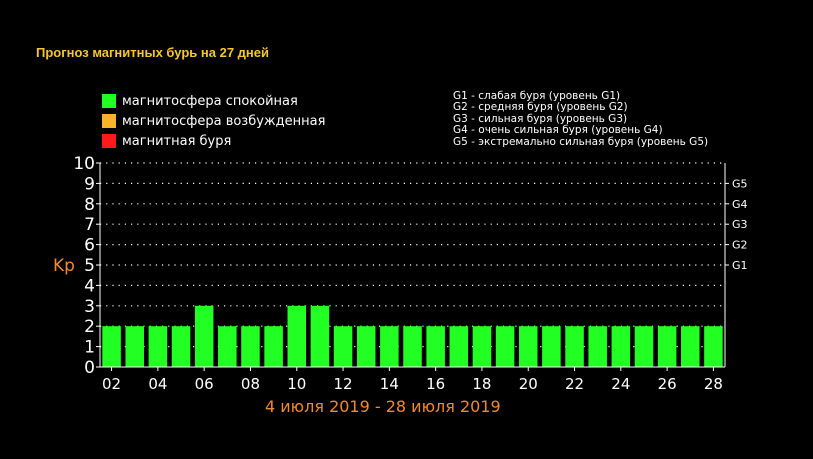  What do you see at coordinates (537, 96) in the screenshot?
I see `g-level-g1-text: G1 - слабая буря (уровень G1)` at bounding box center [537, 96].